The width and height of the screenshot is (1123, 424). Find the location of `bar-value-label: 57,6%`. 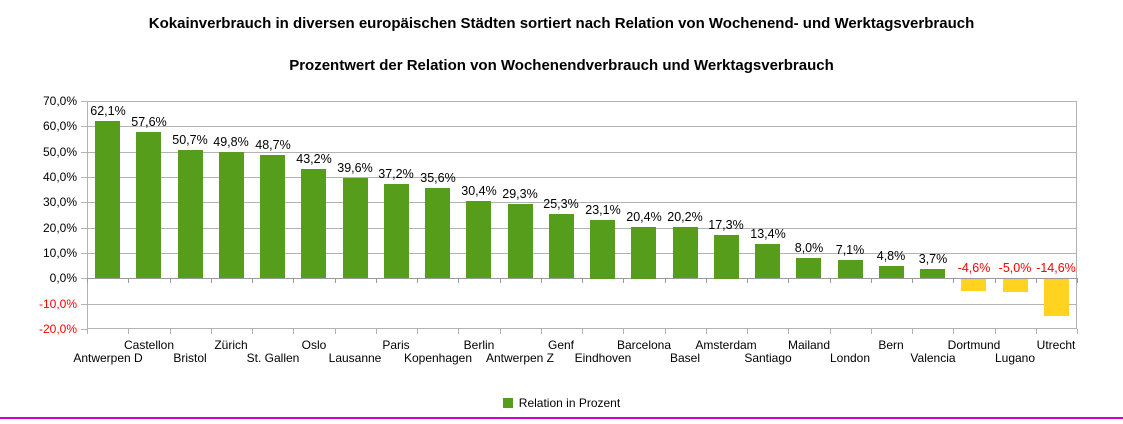

bar-value-label: 57,6% is located at coordinates (149, 122).